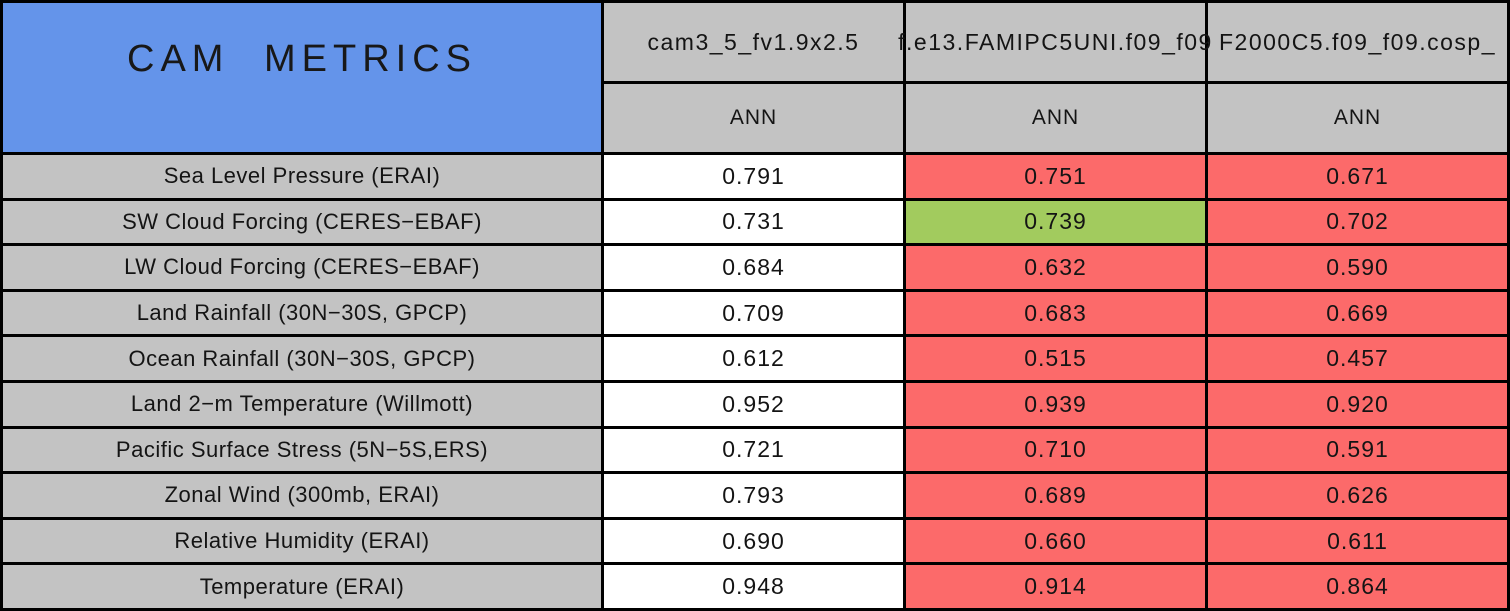 The height and width of the screenshot is (611, 1510). I want to click on season-label-3: ANN, so click(1357, 117).